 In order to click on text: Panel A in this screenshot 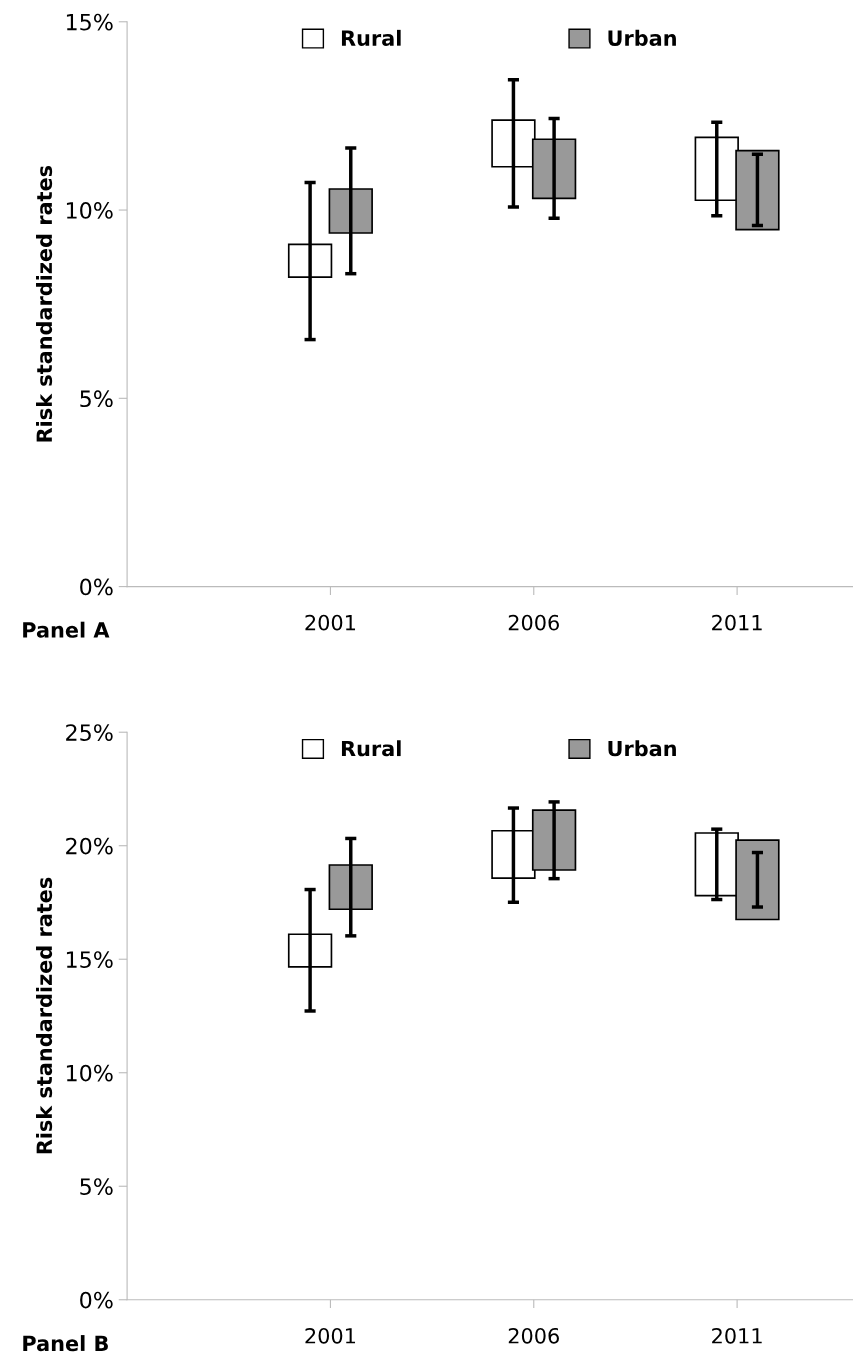, I will do `click(66, 629)`.